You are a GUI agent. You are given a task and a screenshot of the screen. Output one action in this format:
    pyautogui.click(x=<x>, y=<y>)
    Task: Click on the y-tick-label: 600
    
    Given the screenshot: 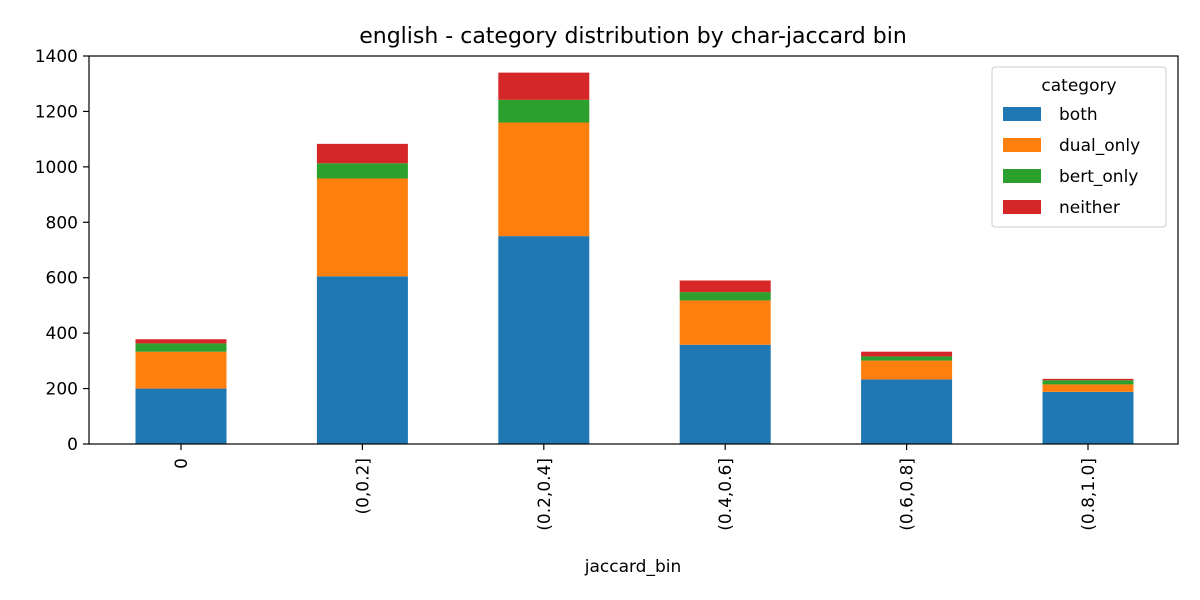 What is the action you would take?
    pyautogui.click(x=62, y=279)
    